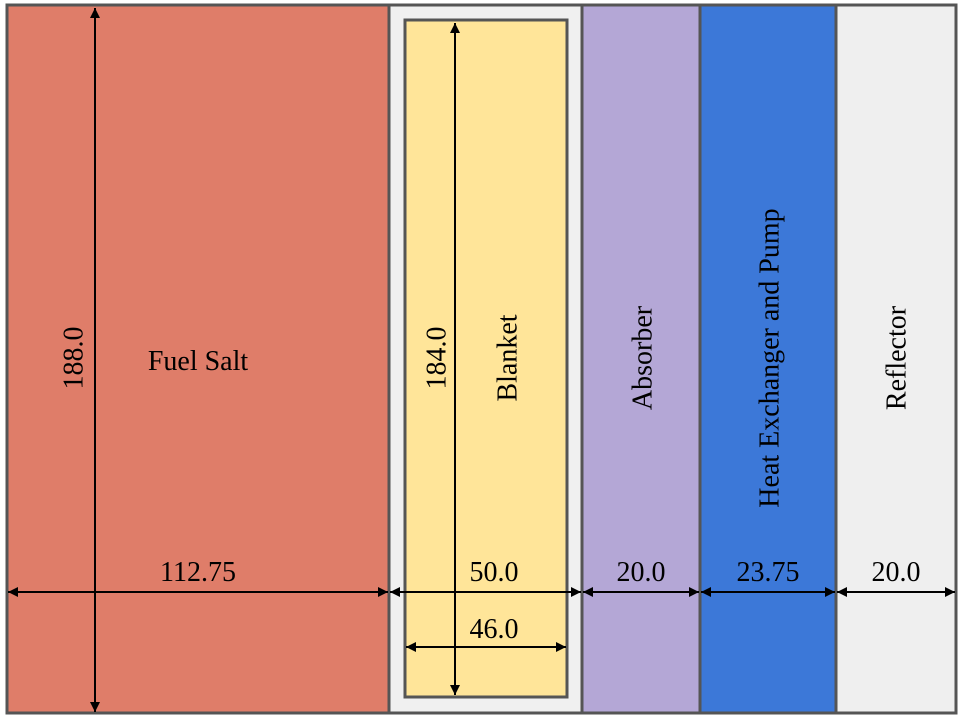 The image size is (960, 720). What do you see at coordinates (641, 572) in the screenshot?
I see `absorber-width-label: 20.0` at bounding box center [641, 572].